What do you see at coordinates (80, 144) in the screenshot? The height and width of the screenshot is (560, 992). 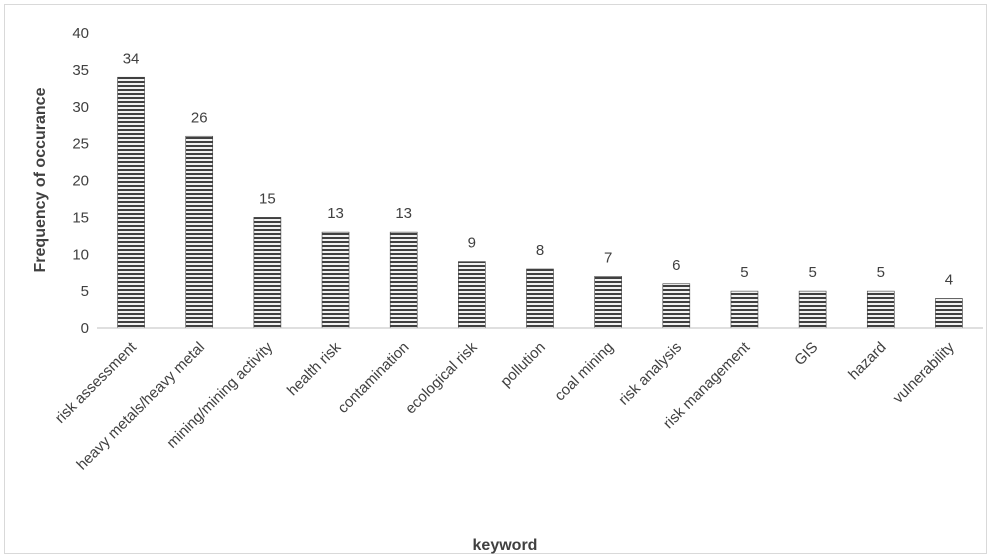 I see `y-tick-label: 25` at bounding box center [80, 144].